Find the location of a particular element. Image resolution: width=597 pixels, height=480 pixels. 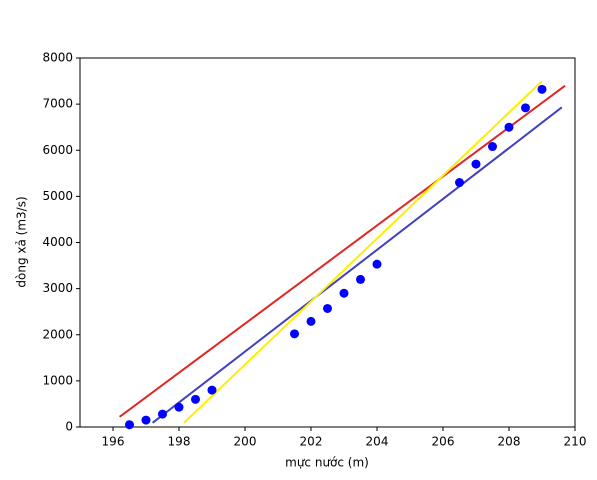

x-tick-label: 210 is located at coordinates (575, 442).